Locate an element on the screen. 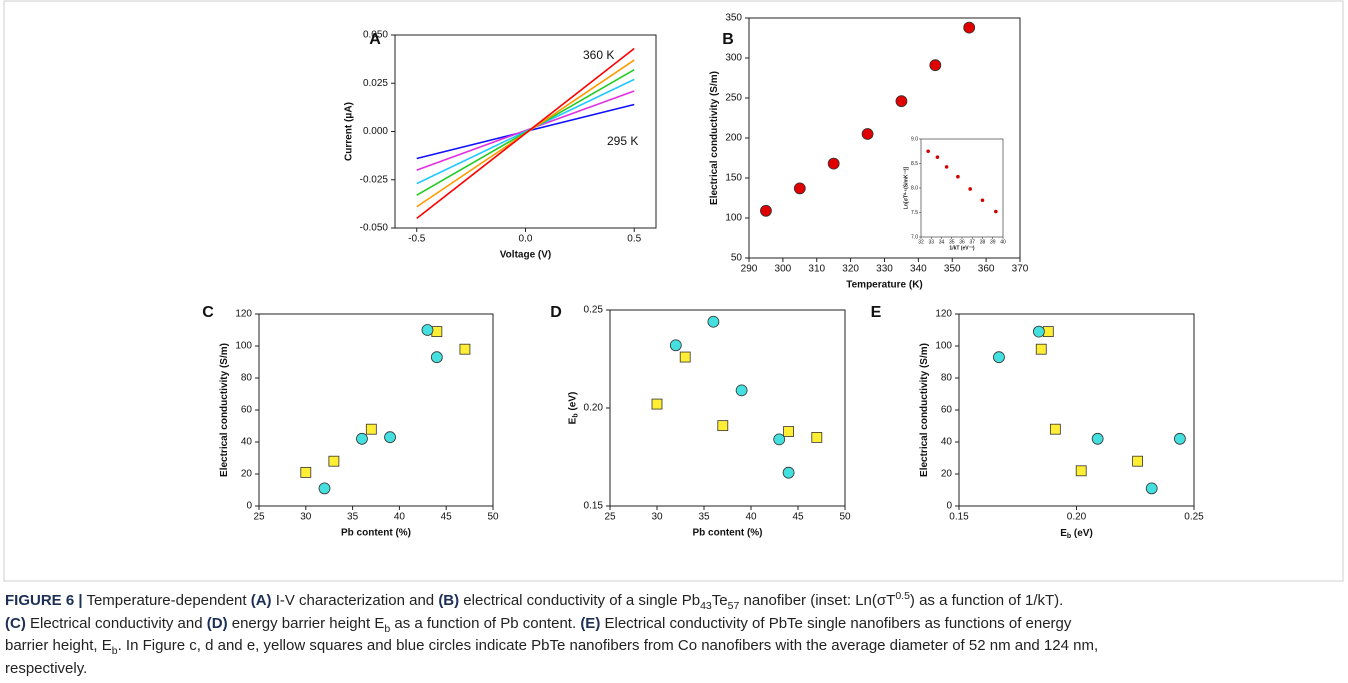  y-tick-label: 7.0 is located at coordinates (914, 237).